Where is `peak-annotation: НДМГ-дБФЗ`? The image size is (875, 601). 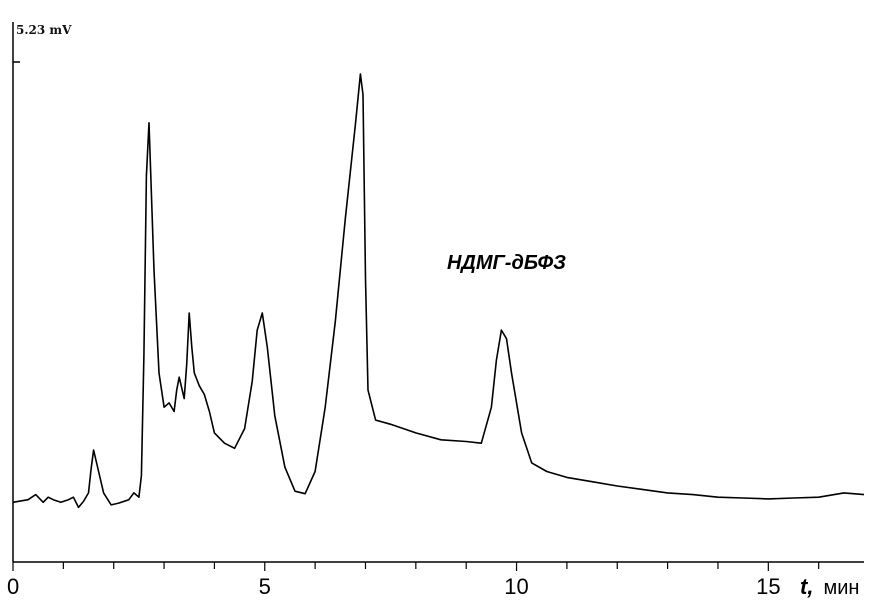
peak-annotation: НДМГ-дБФЗ is located at coordinates (506, 263).